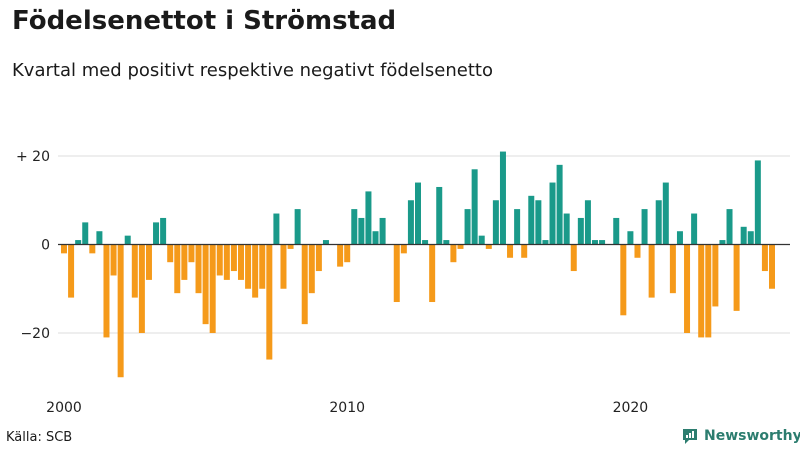 The height and width of the screenshot is (450, 800). What do you see at coordinates (752, 436) in the screenshot?
I see `brand-name: Newsworthy` at bounding box center [752, 436].